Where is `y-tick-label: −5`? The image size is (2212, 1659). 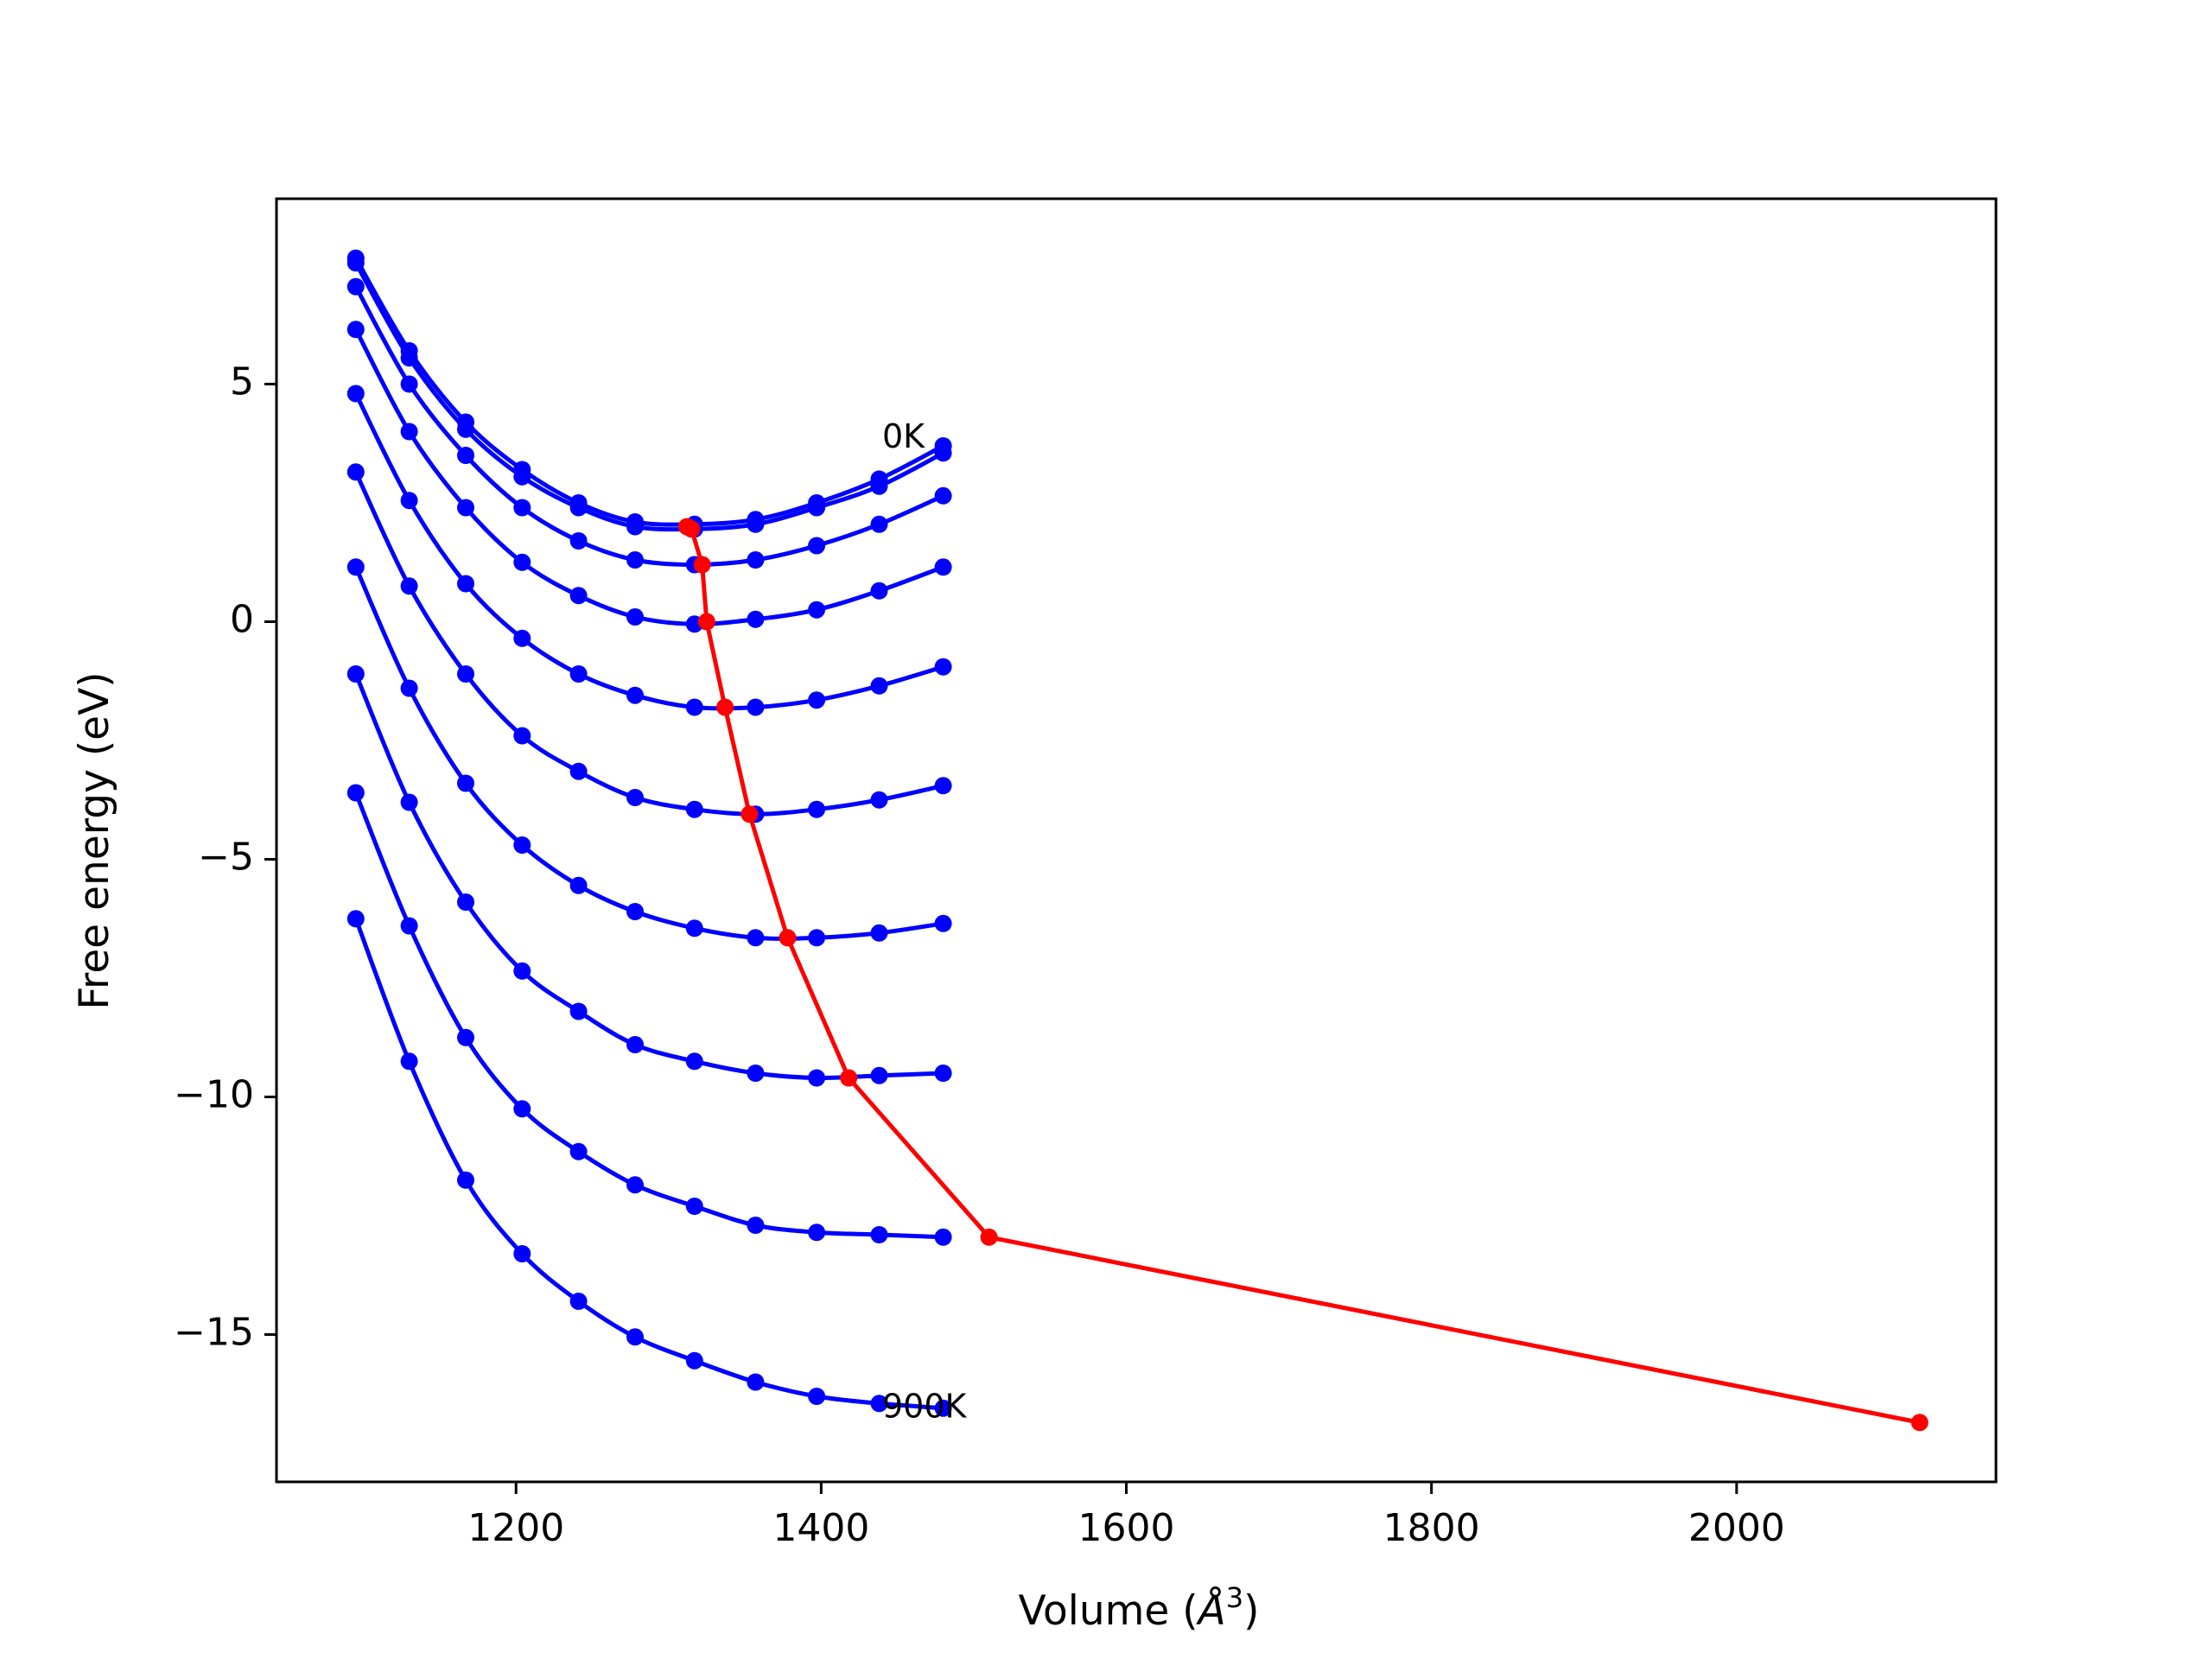
y-tick-label: −5 is located at coordinates (226, 858).